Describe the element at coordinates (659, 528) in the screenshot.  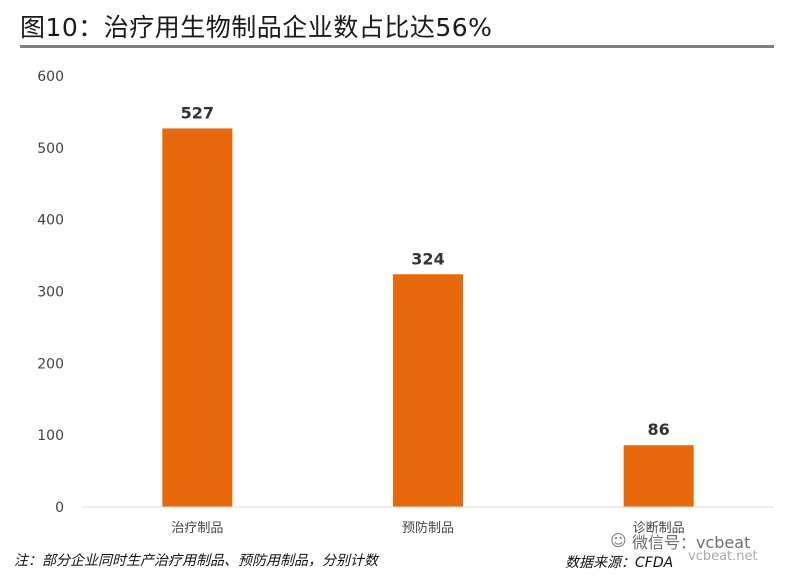
I see `x-tick-label: 诊断制品` at that location.